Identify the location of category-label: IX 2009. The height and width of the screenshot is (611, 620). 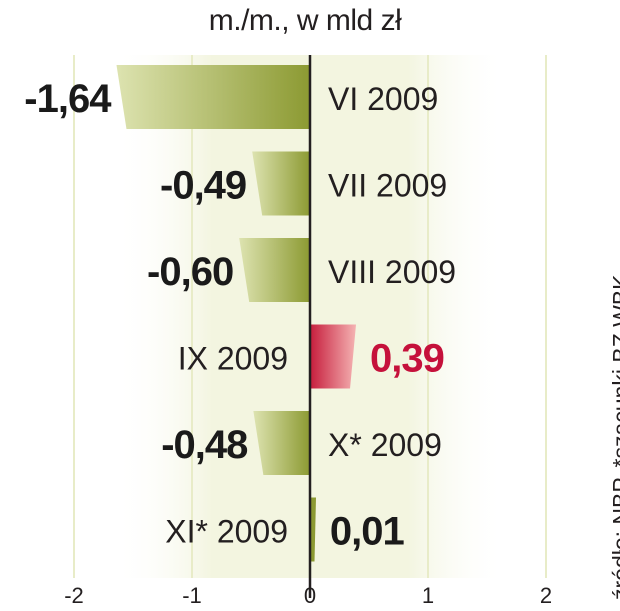
(233, 359).